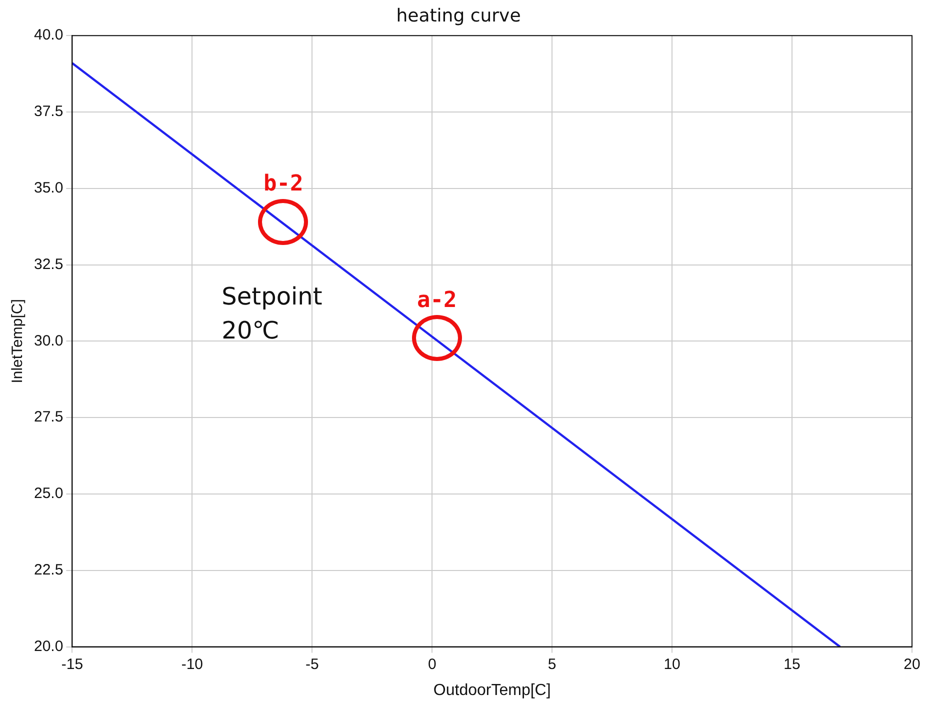 Image resolution: width=927 pixels, height=709 pixels. What do you see at coordinates (72, 664) in the screenshot?
I see `x-tick-label: -15` at bounding box center [72, 664].